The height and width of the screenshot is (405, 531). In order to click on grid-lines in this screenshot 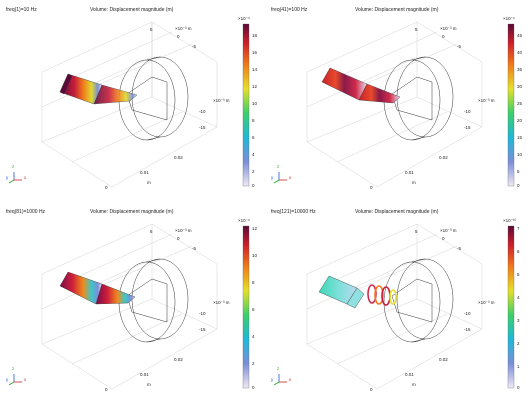, I will do `click(129, 104)`.